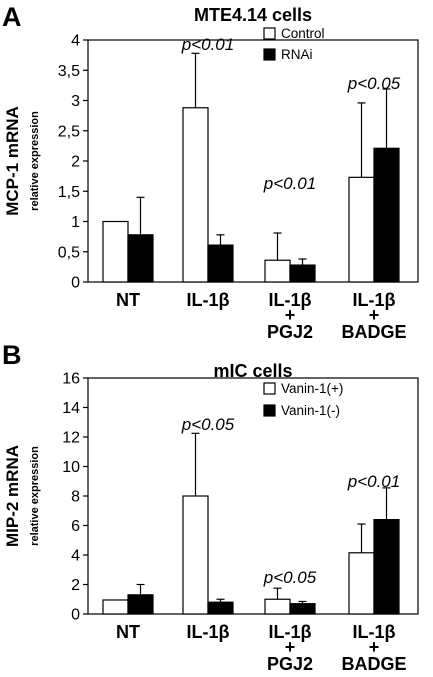 The height and width of the screenshot is (677, 433). I want to click on panel-label: B, so click(12, 355).